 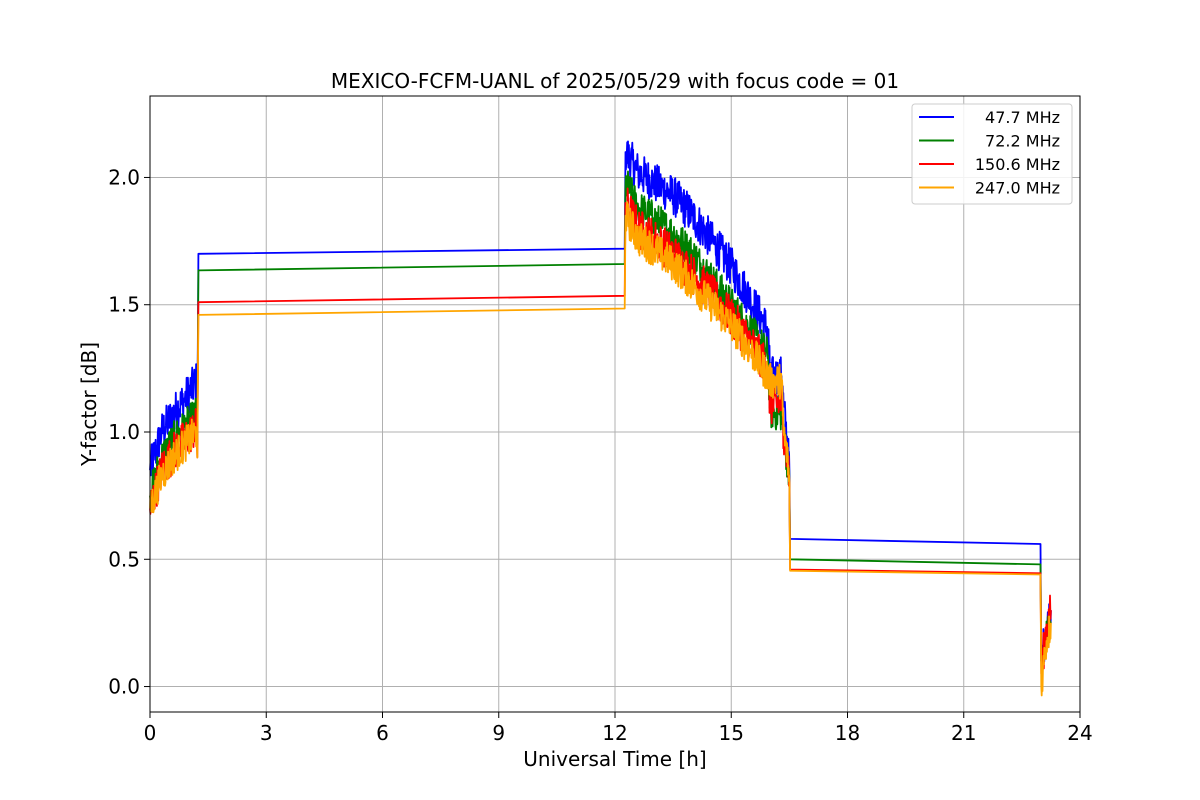 I want to click on legend-label: 150.6 MHz, so click(x=1017, y=164).